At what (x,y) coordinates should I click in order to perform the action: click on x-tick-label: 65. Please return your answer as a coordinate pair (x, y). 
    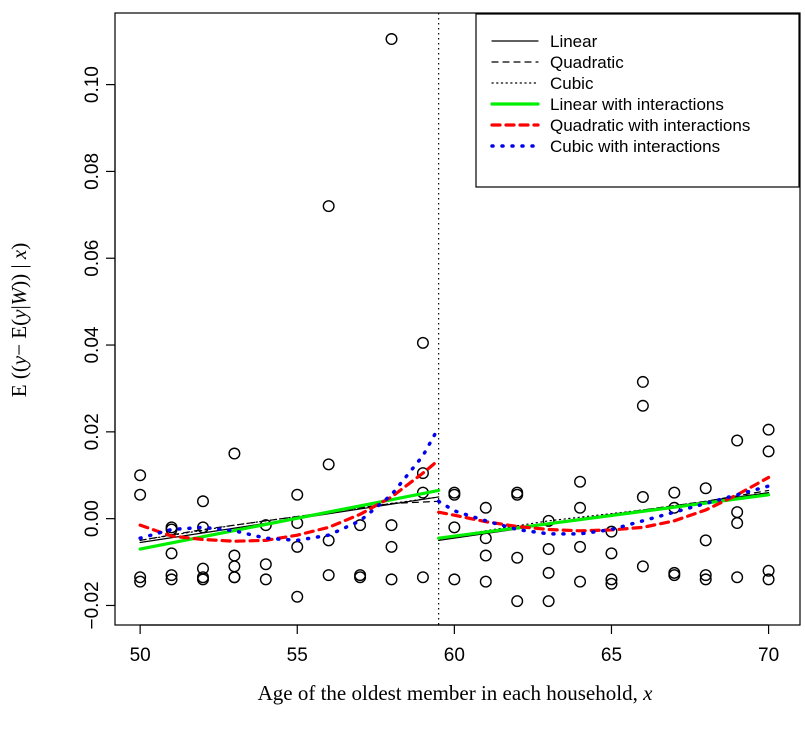
    Looking at the image, I should click on (611, 655).